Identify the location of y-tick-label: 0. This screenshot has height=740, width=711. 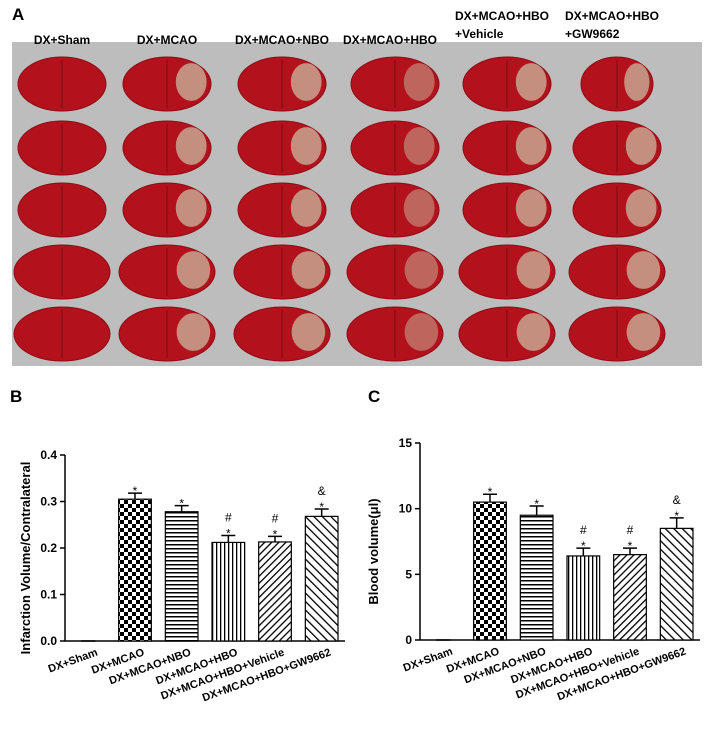
(408, 640).